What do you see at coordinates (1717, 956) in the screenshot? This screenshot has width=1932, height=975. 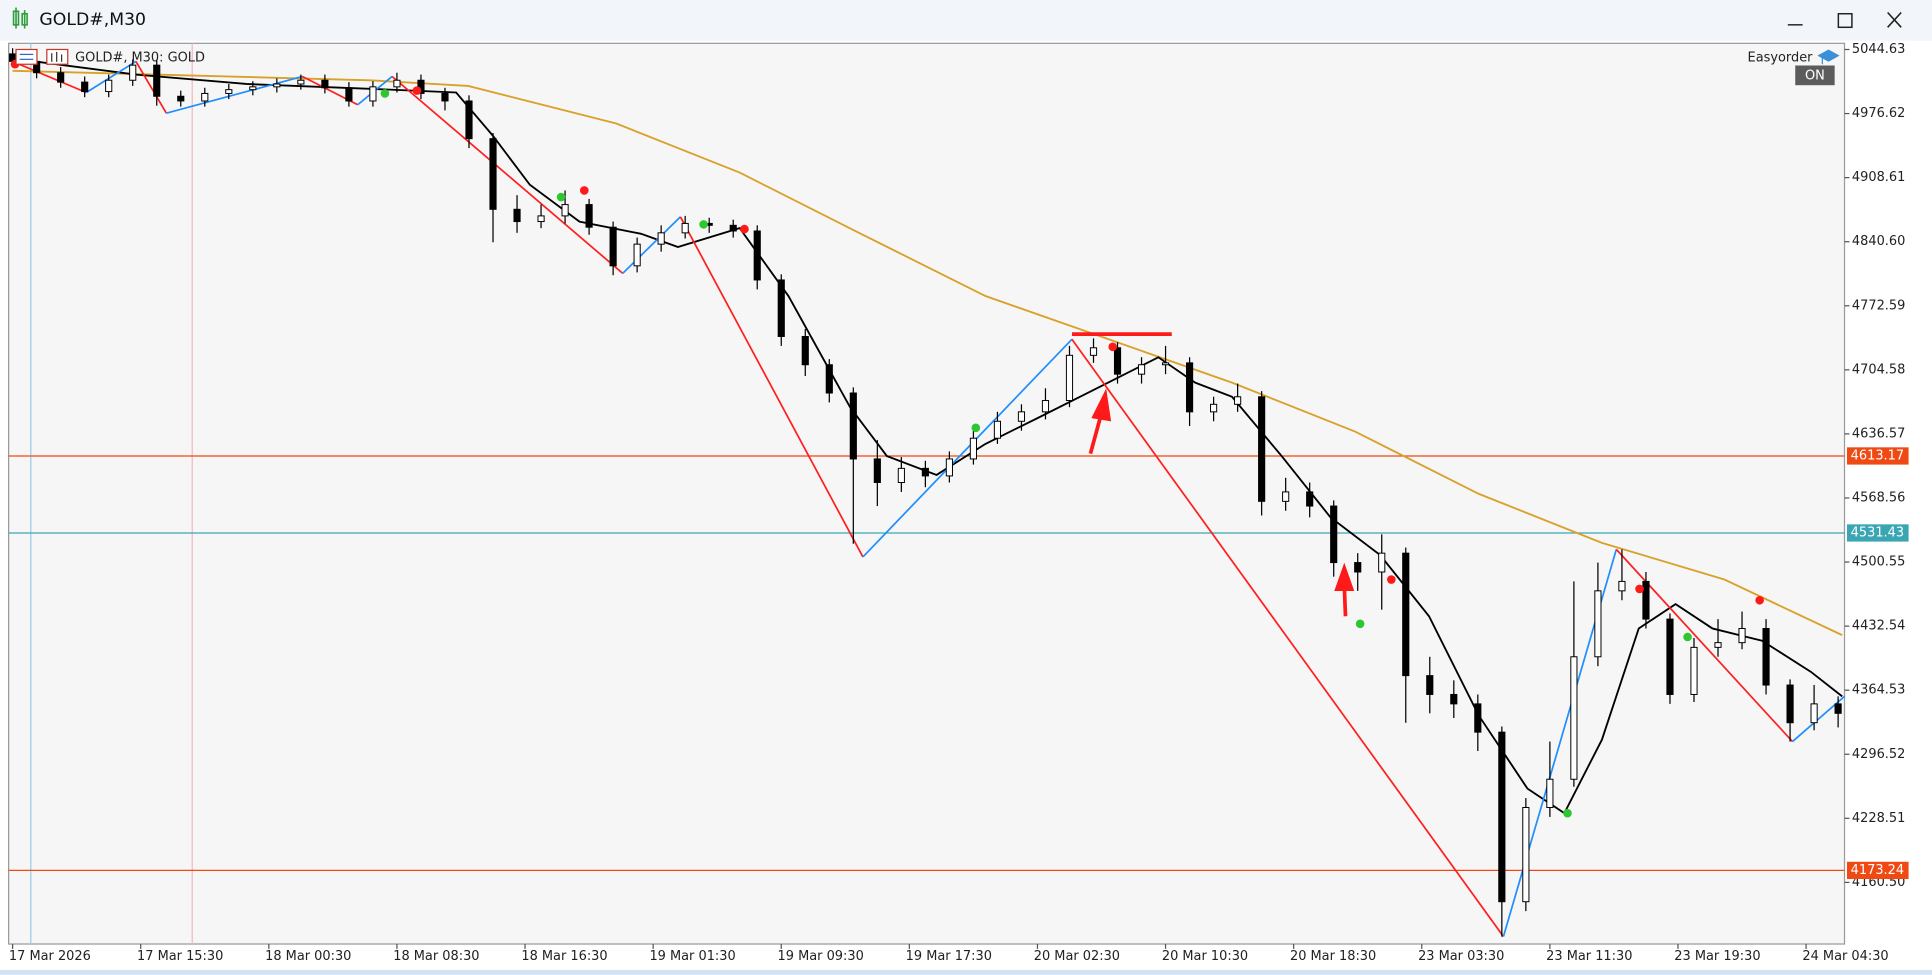 I see `x-tick-label: 23 Mar 19:30` at bounding box center [1717, 956].